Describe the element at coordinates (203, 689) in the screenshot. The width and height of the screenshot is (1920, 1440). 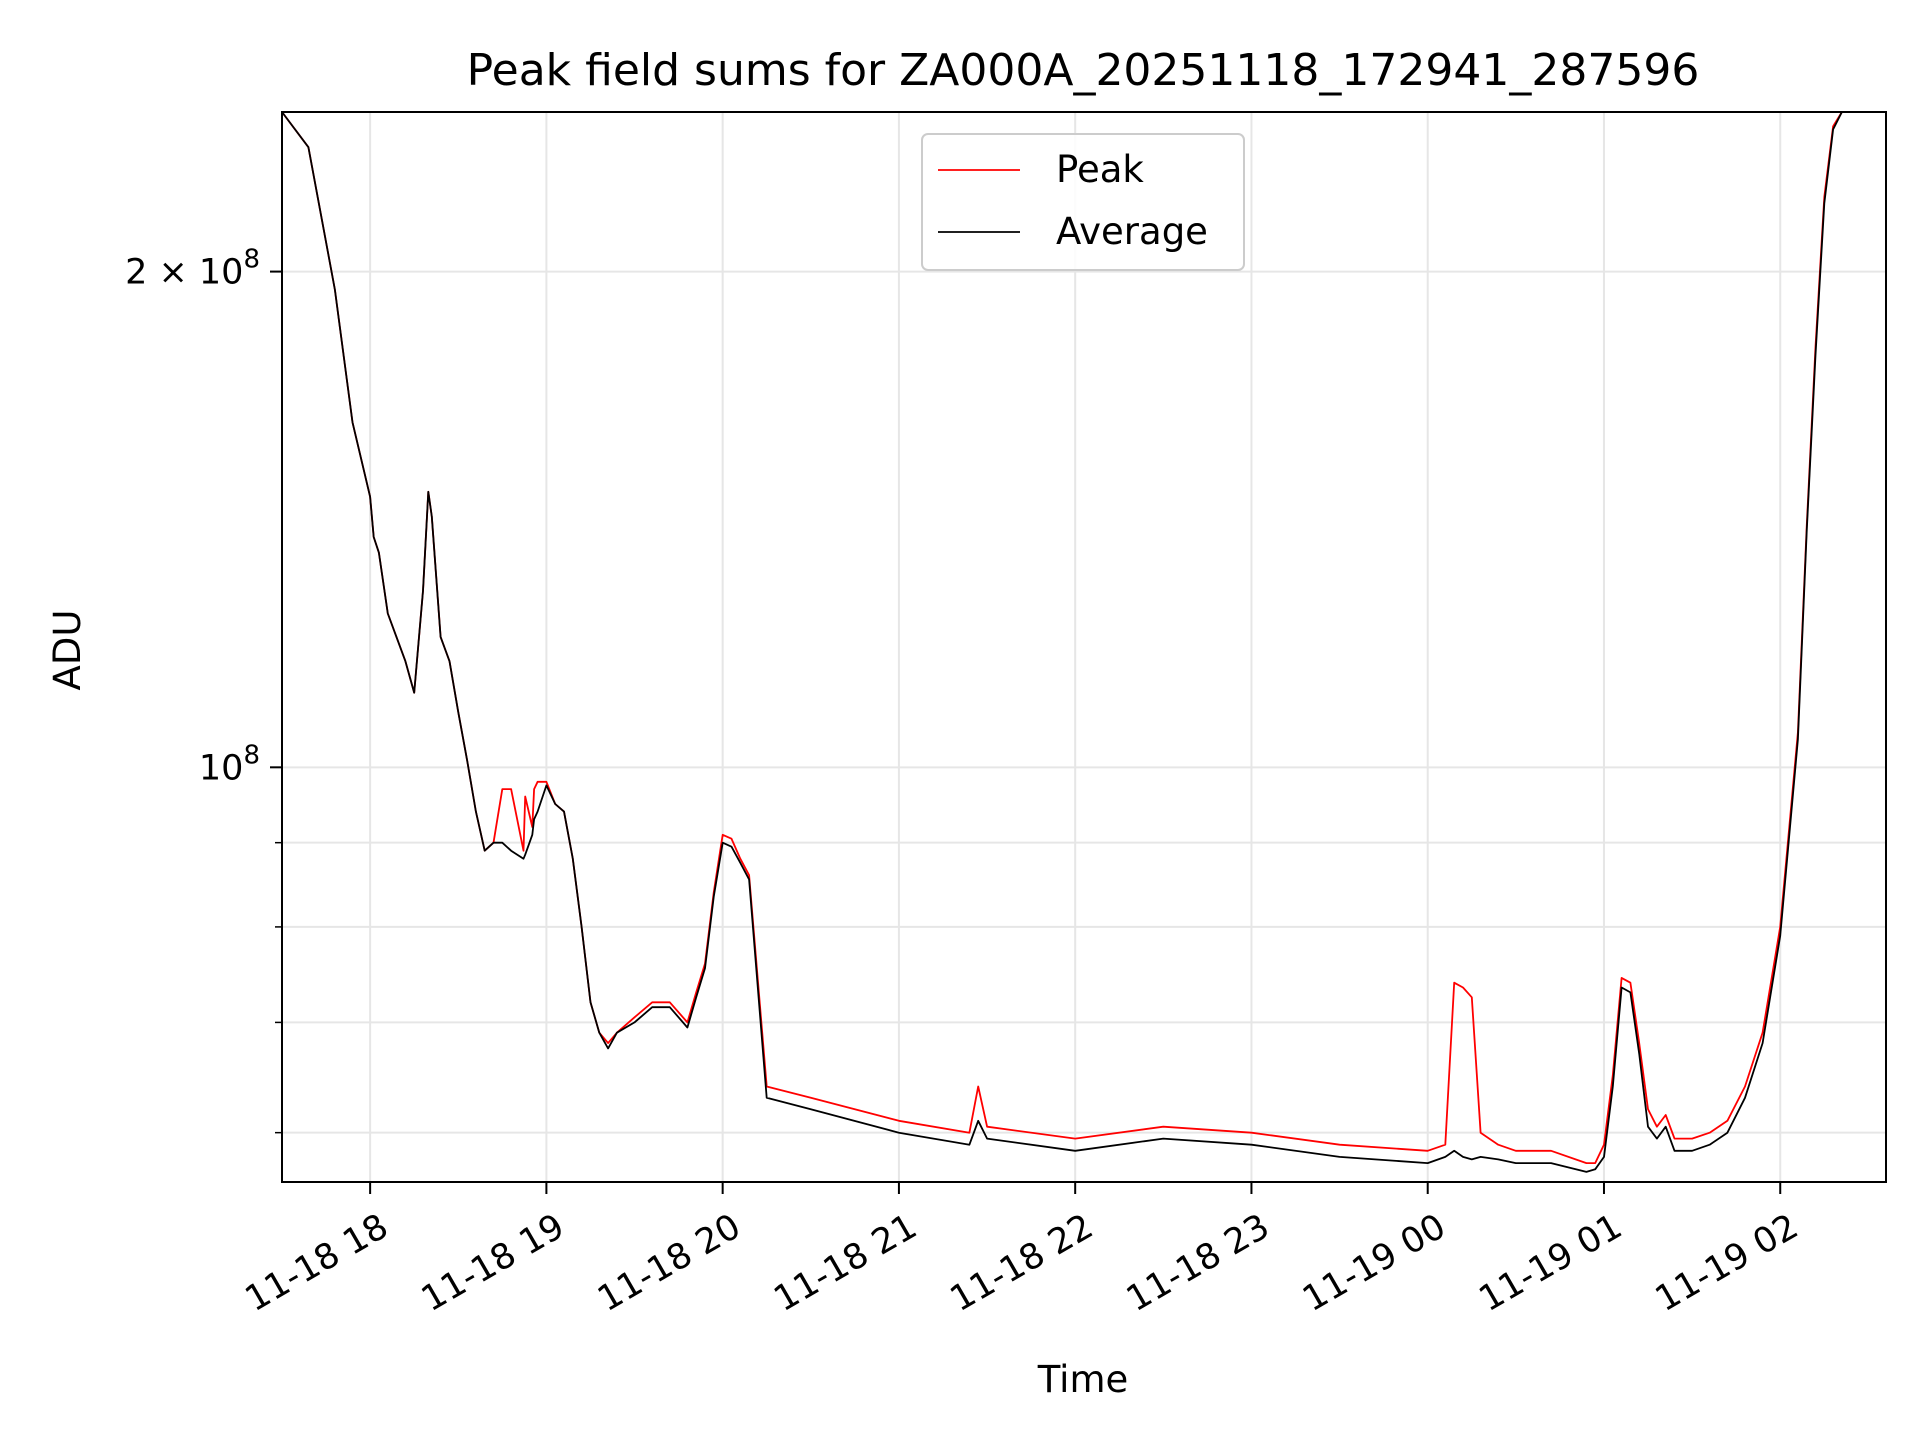
I see `y-axis-ticks: 108 2 × 108` at that location.